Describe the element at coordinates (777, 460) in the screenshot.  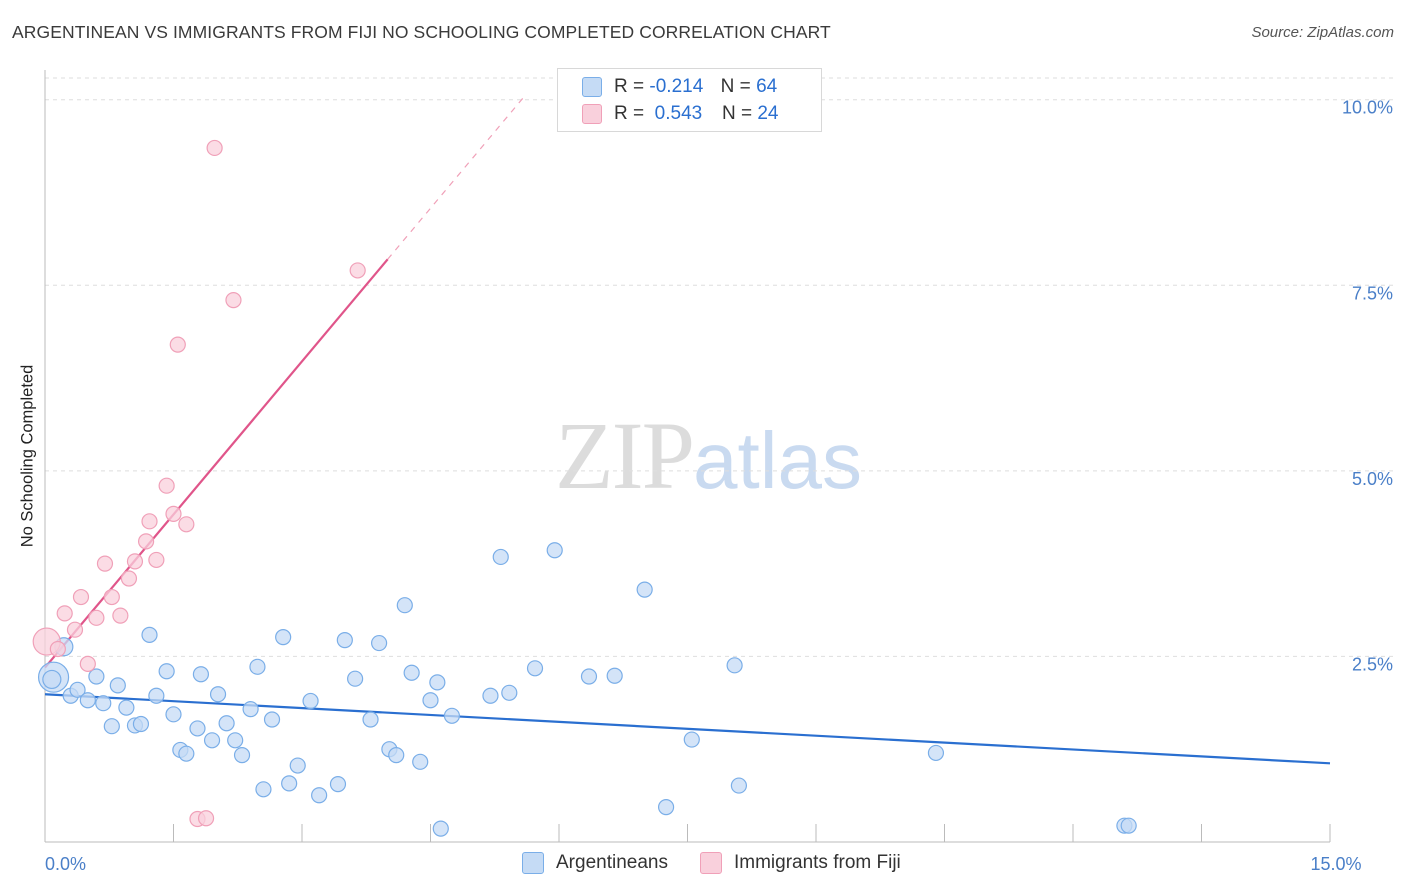
I see `watermark-atlas: atlas` at that location.